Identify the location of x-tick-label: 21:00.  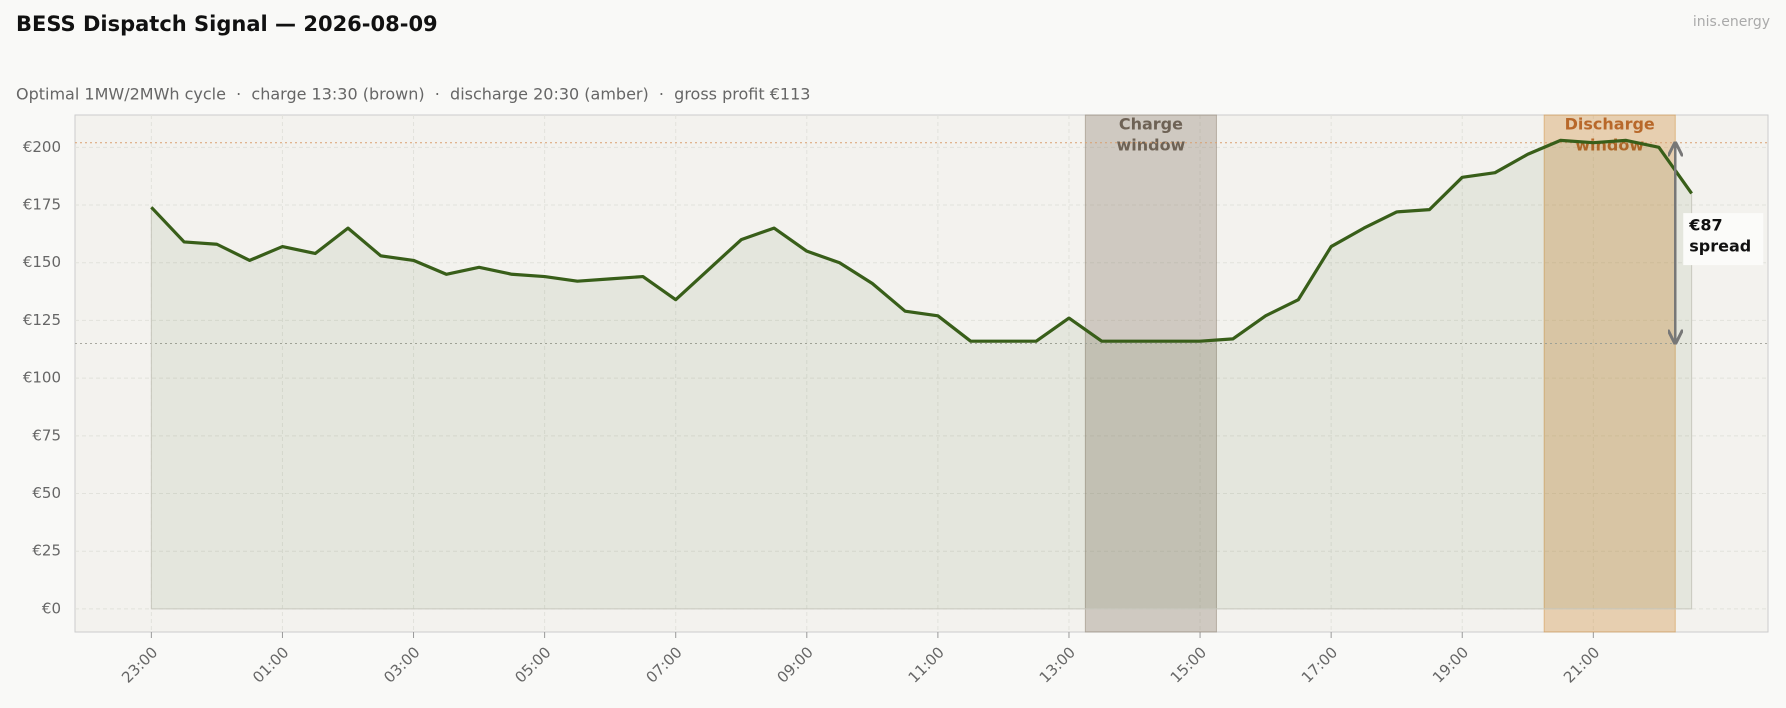
(1581, 664).